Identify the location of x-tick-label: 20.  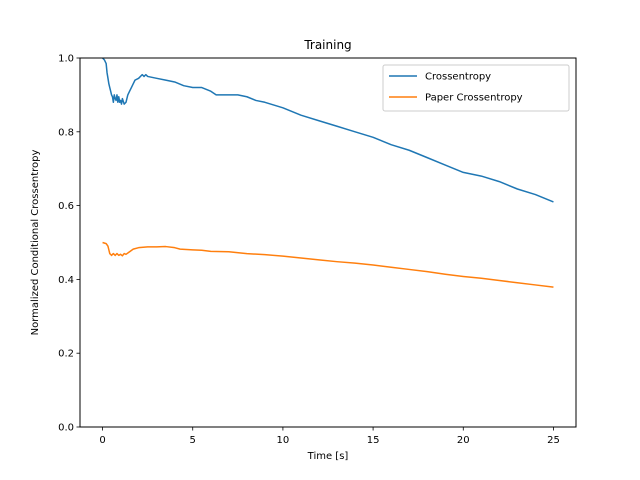
(463, 440).